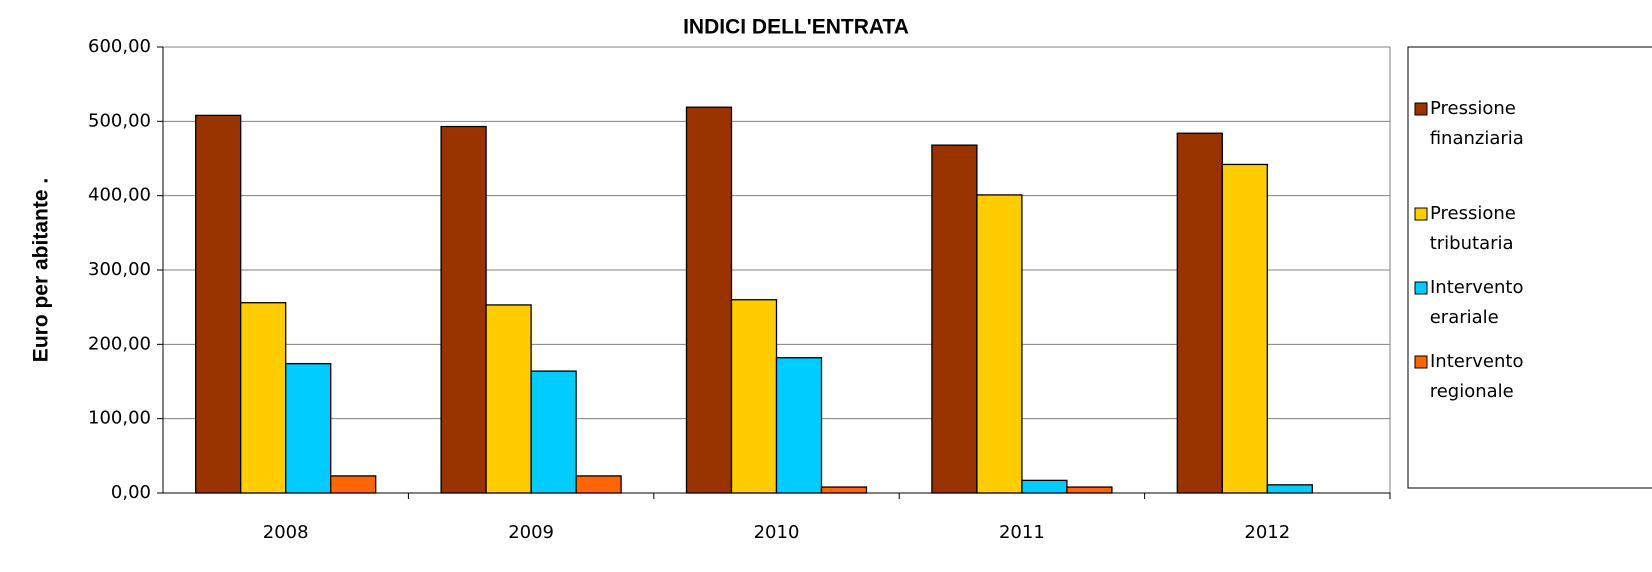 The height and width of the screenshot is (572, 1652). I want to click on x-tick-label: 2010, so click(777, 532).